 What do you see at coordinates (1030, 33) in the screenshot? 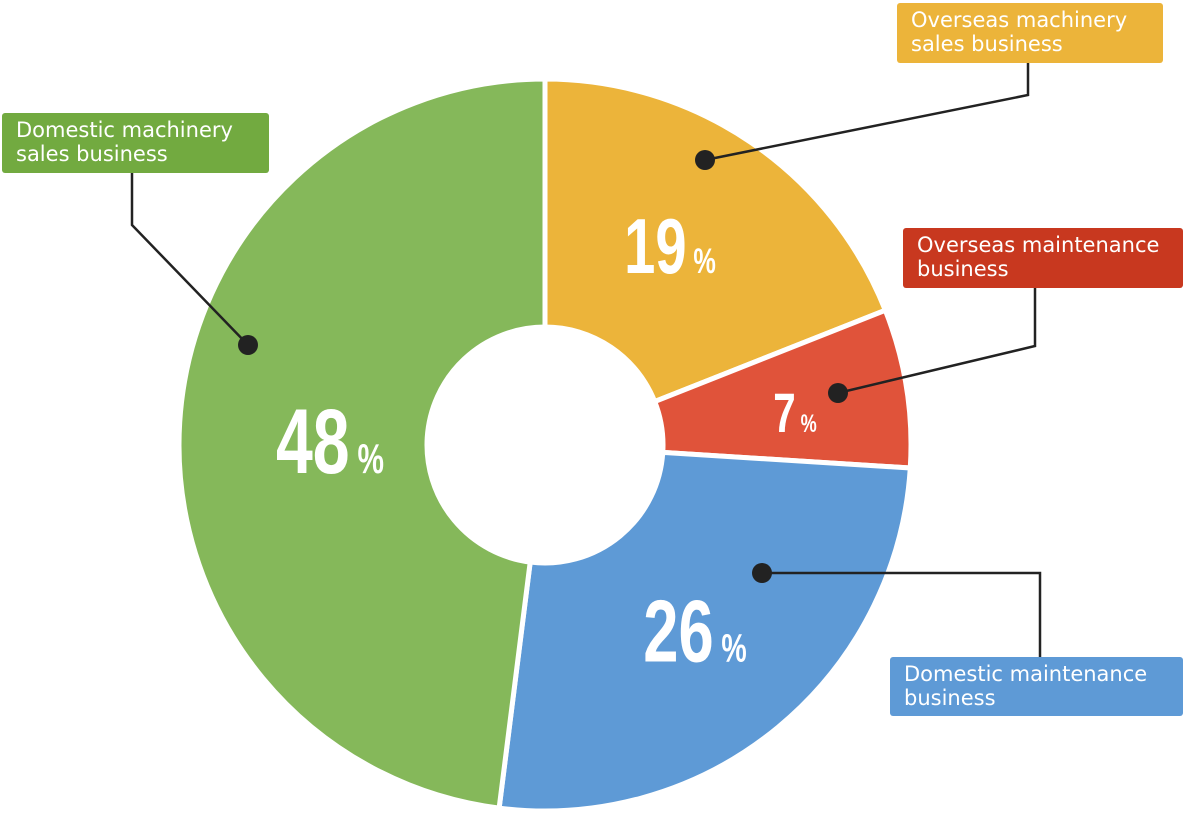
I see `category-label: Overseas machinery sales business` at bounding box center [1030, 33].